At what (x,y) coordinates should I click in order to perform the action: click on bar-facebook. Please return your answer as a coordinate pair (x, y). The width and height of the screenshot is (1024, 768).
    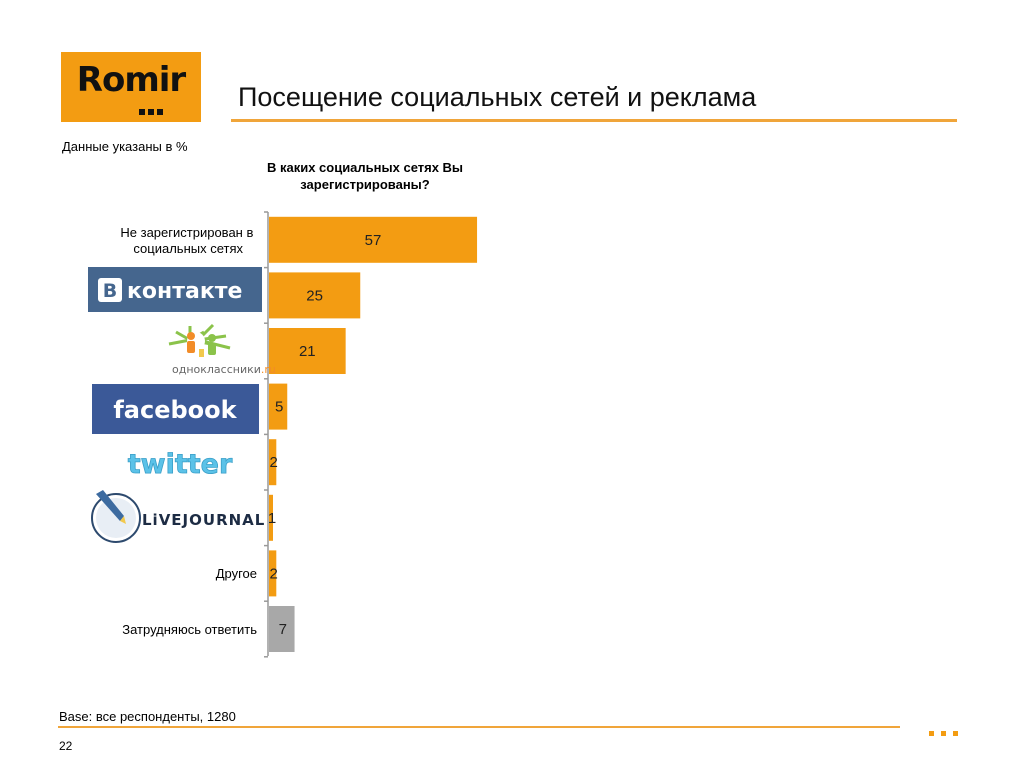
    Looking at the image, I should click on (278, 406).